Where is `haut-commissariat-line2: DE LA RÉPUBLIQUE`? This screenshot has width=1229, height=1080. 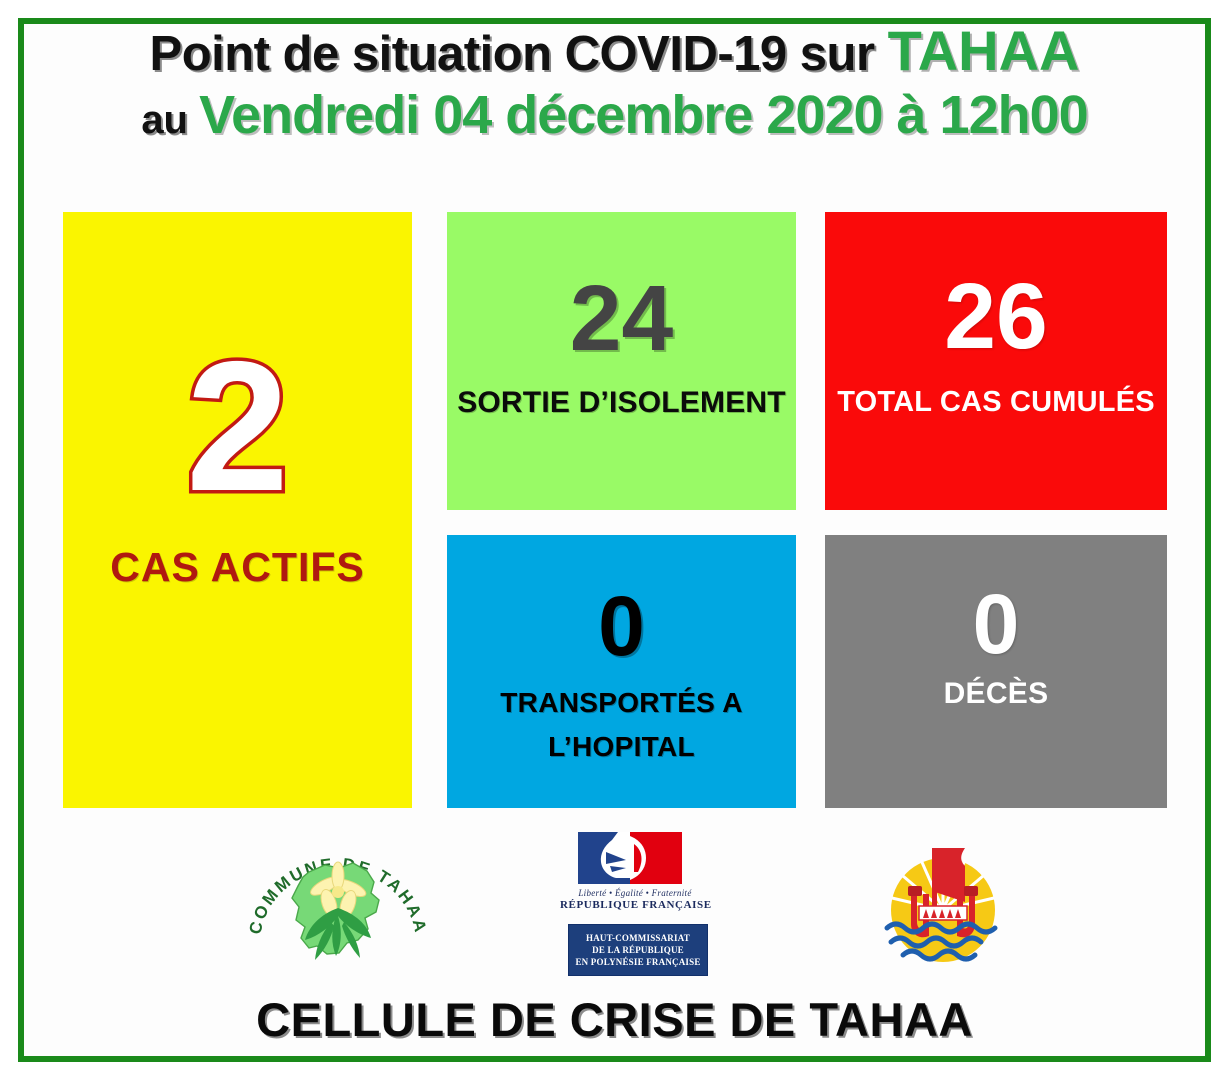 haut-commissariat-line2: DE LA RÉPUBLIQUE is located at coordinates (638, 949).